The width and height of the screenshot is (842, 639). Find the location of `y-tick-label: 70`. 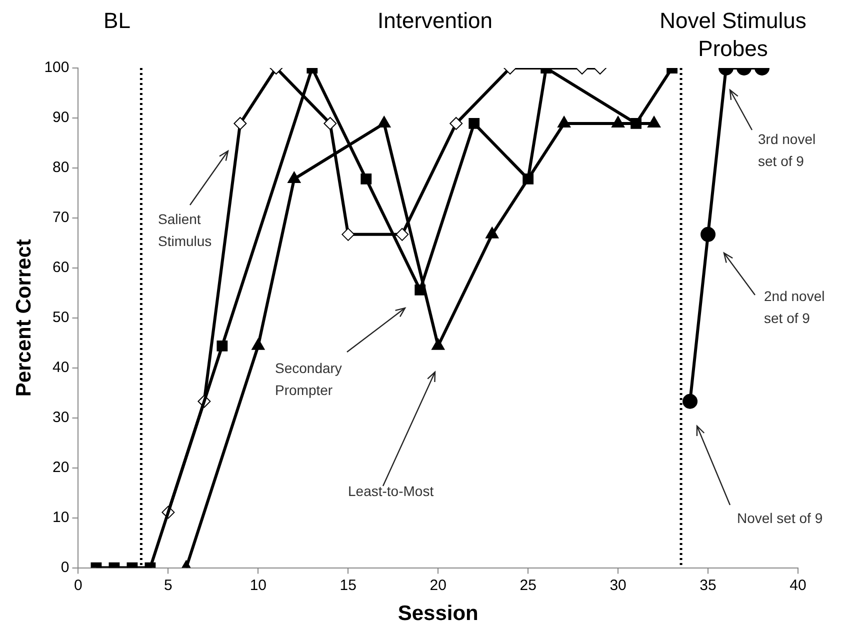

y-tick-label: 70 is located at coordinates (61, 217).